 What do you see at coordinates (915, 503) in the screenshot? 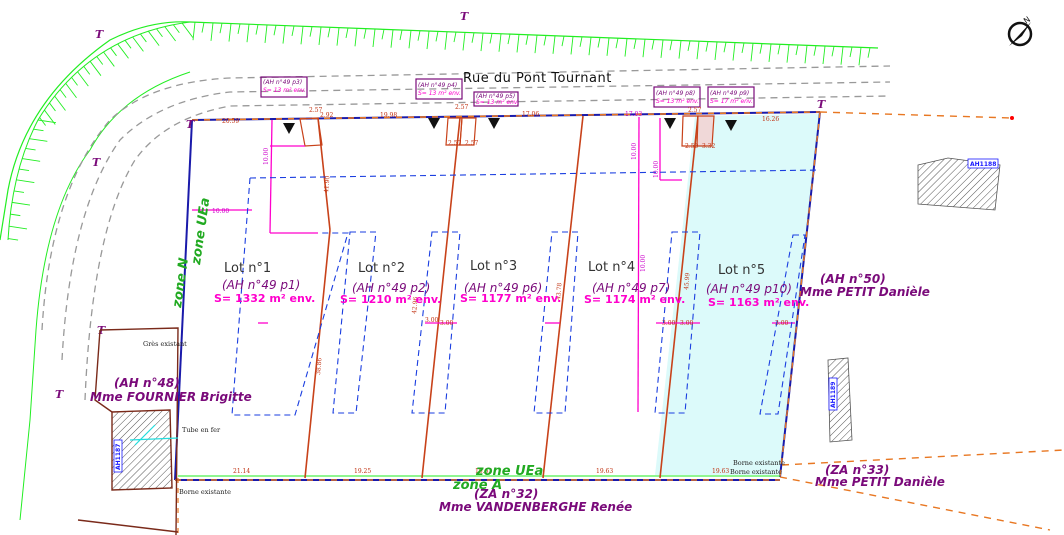
I see `boundary-extension-lower` at bounding box center [915, 503].